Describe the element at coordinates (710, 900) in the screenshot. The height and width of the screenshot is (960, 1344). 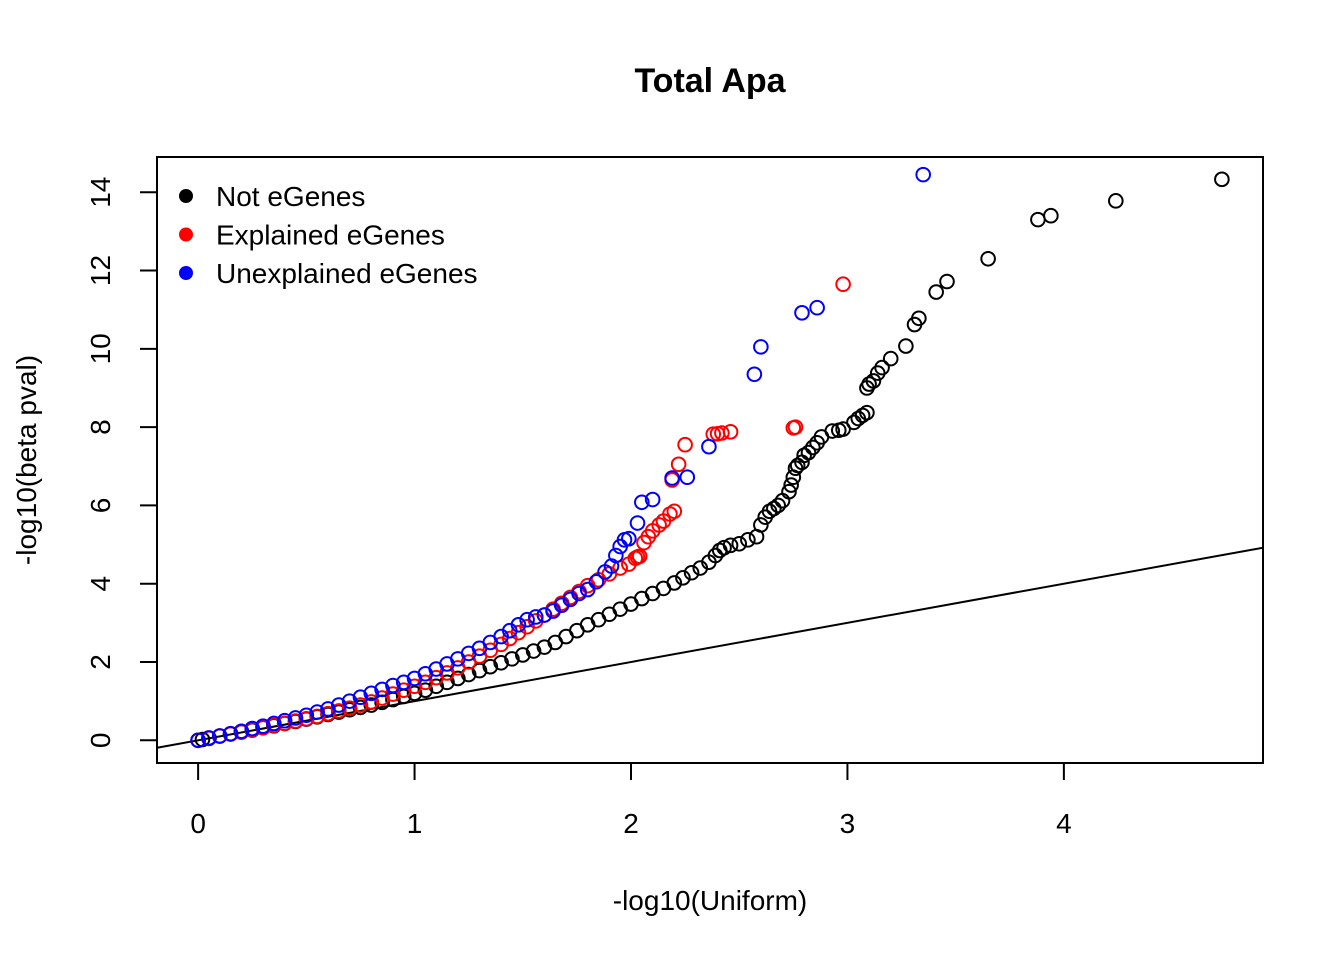
I see `x-axis-label: -log10(Uniform)` at that location.